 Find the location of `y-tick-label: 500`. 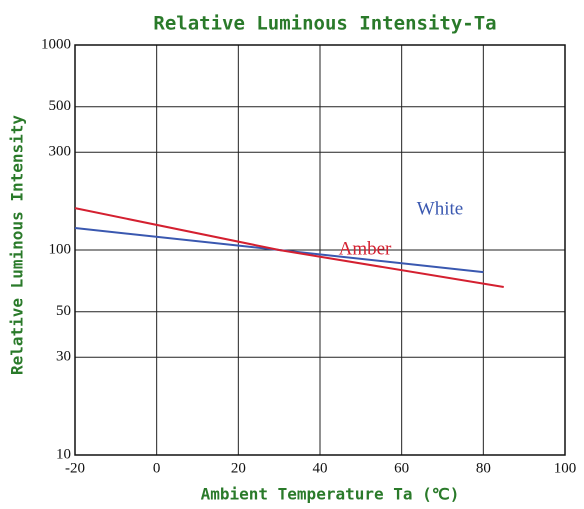

y-tick-label: 500 is located at coordinates (60, 106).